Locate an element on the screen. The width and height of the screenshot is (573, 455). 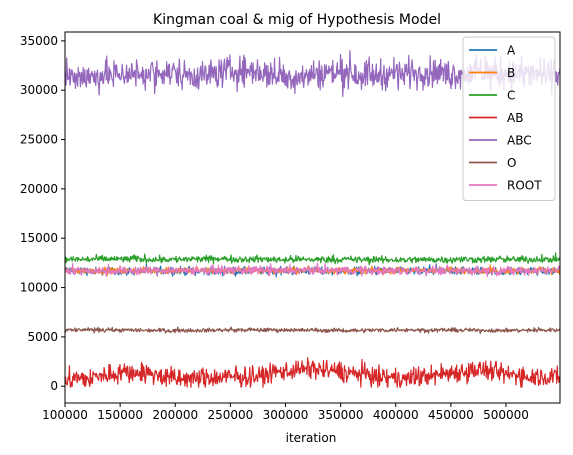
legend-label-root: ROOT is located at coordinates (524, 186).